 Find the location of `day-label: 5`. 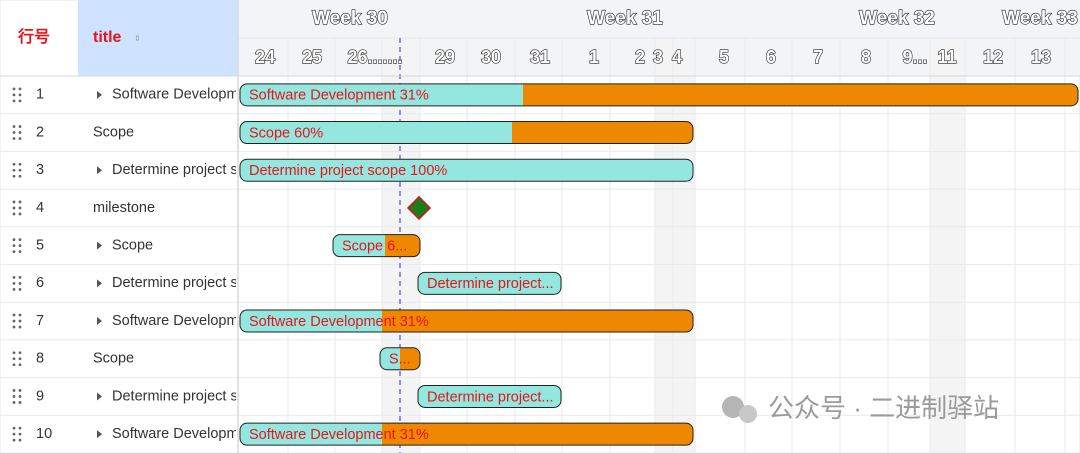

day-label: 5 is located at coordinates (724, 57).